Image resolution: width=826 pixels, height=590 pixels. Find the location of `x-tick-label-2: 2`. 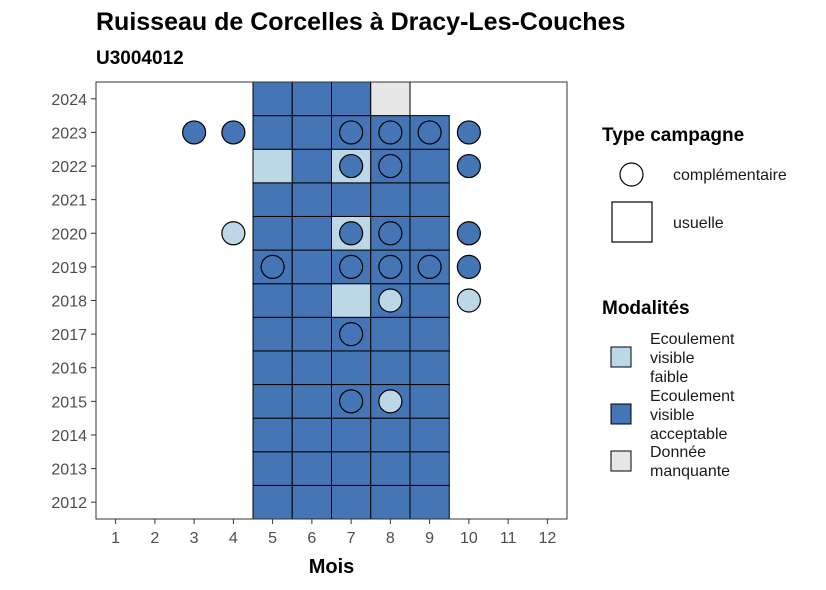

x-tick-label-2: 2 is located at coordinates (154, 538).